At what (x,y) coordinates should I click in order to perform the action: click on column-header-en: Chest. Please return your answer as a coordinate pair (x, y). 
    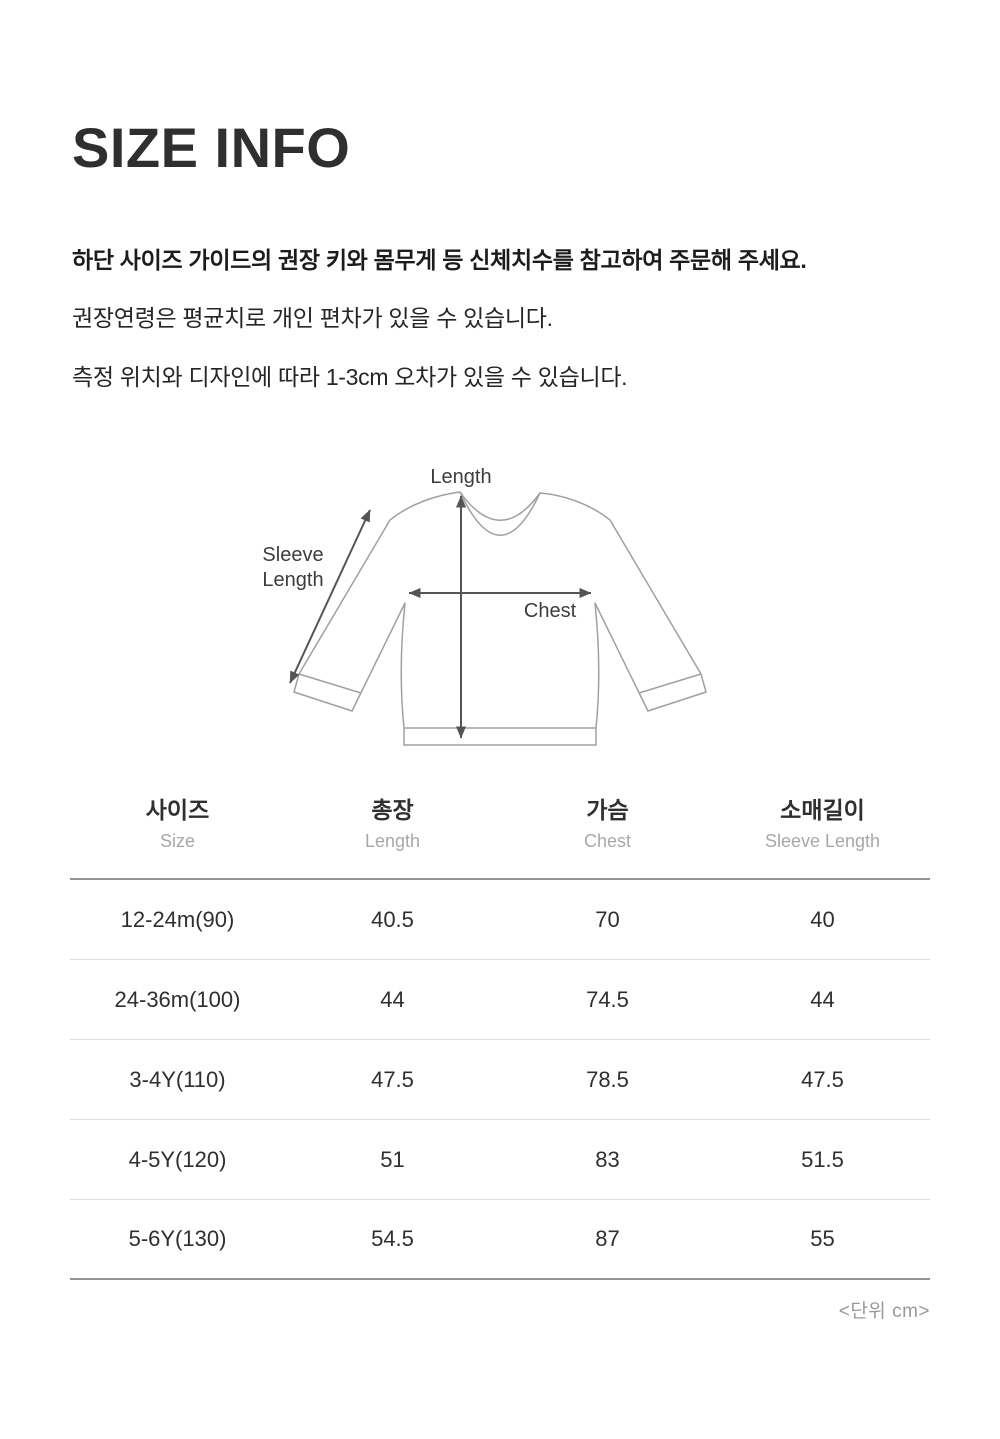
    Looking at the image, I should click on (607, 841).